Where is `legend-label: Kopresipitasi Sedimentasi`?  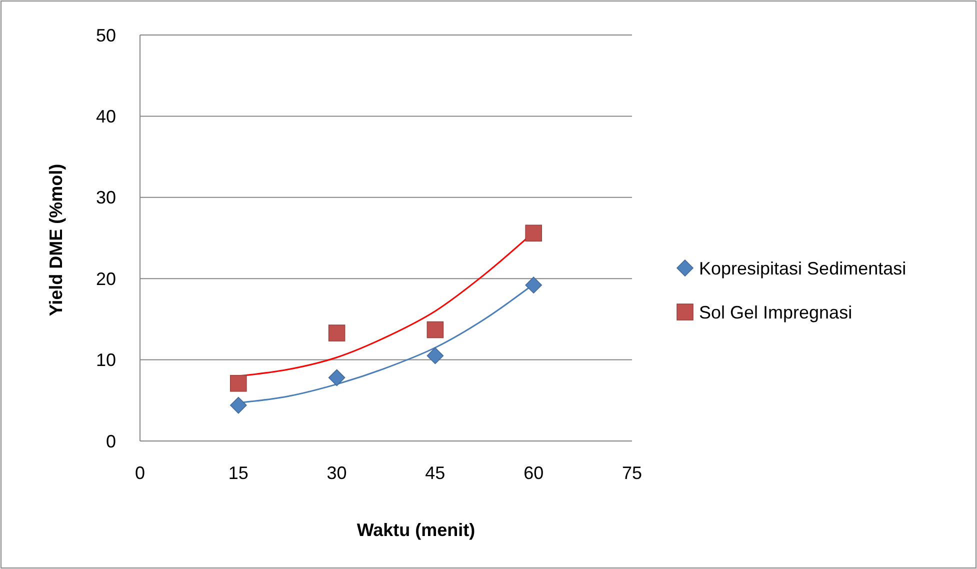
legend-label: Kopresipitasi Sedimentasi is located at coordinates (802, 268).